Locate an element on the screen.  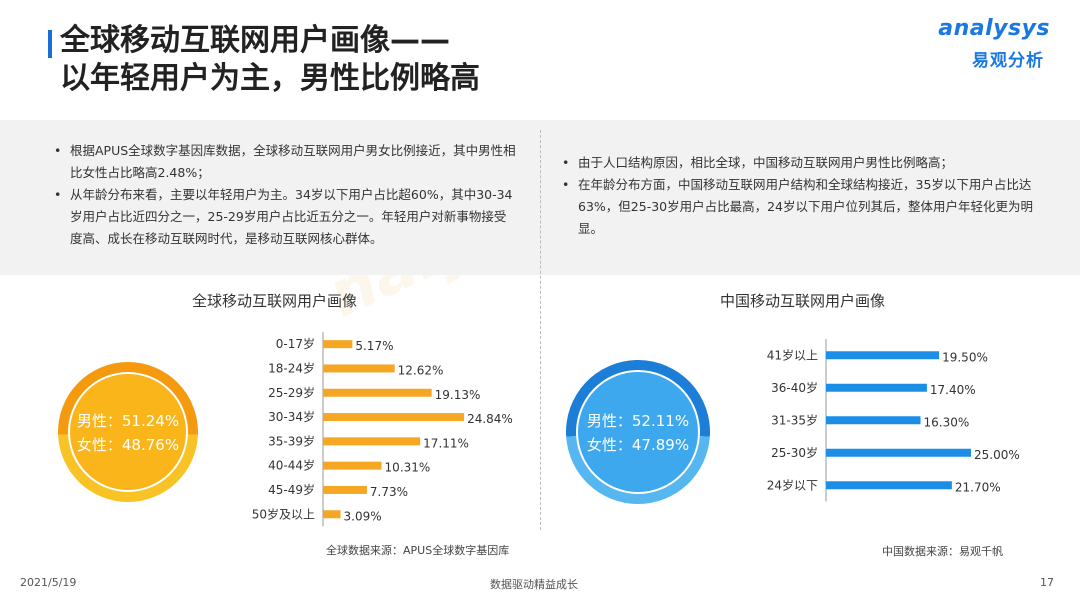
china-pie-label-male: 男性：52.11% is located at coordinates (638, 421).